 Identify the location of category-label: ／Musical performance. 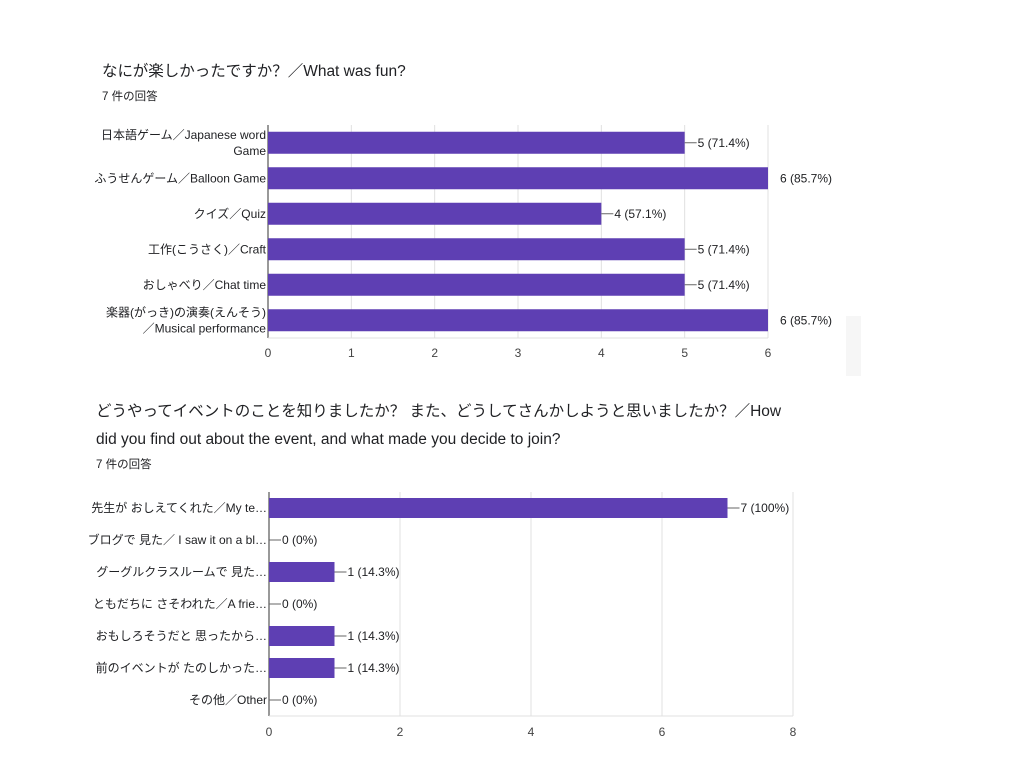
(205, 328).